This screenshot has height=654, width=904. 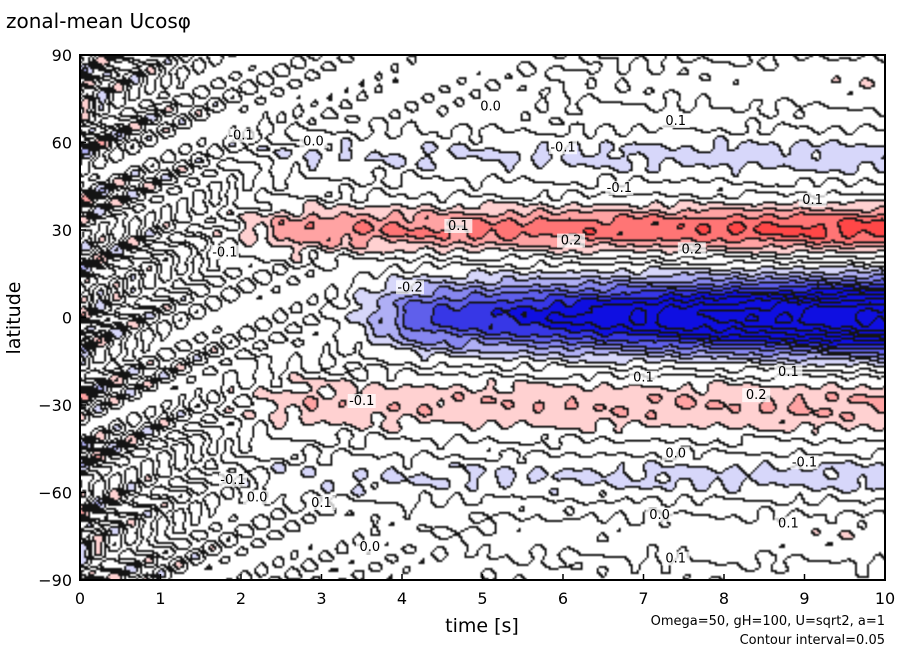 I want to click on parameter-note: Omega=50, gH=100, U=sqrt2, a=1, so click(x=768, y=621).